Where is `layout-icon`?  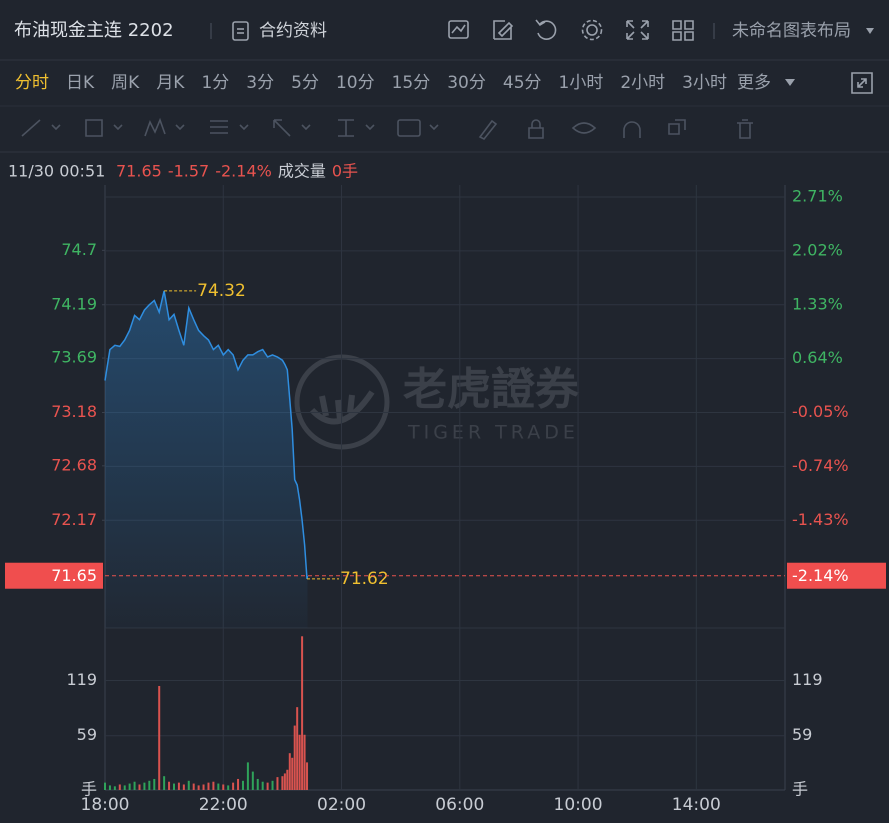 layout-icon is located at coordinates (683, 30).